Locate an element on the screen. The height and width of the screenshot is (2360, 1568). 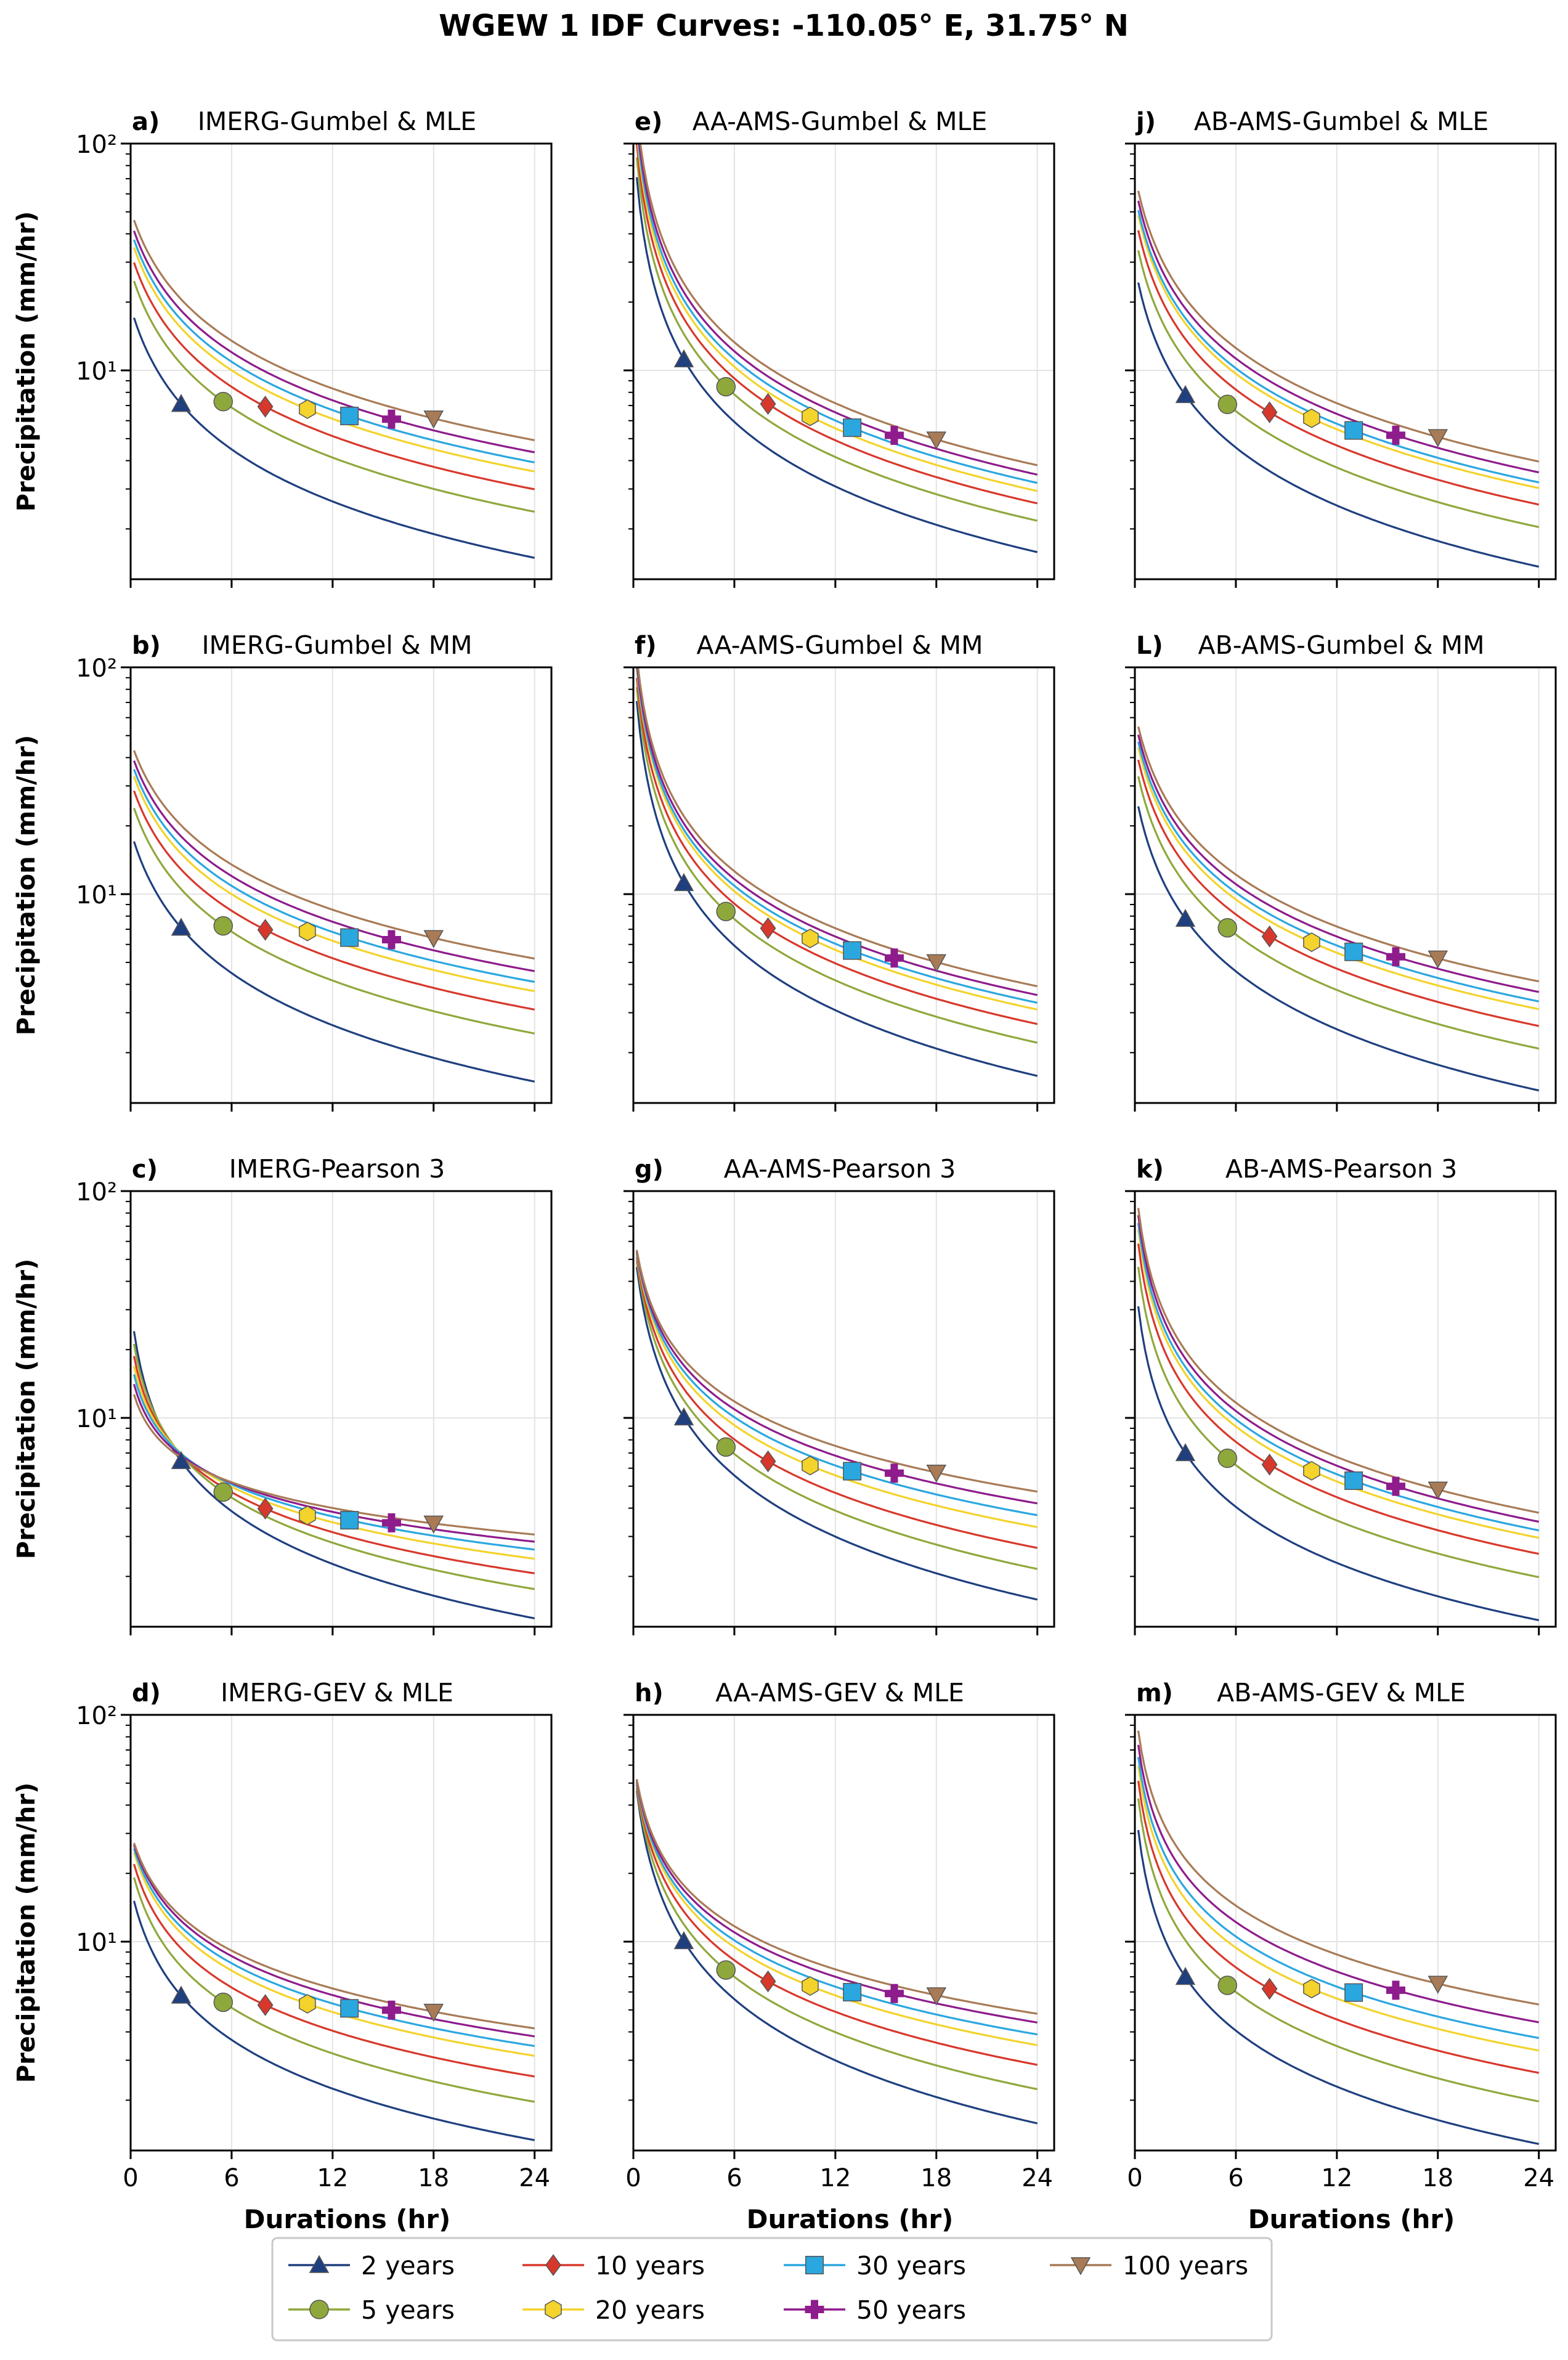
ticks-c is located at coordinates (329, 1412).